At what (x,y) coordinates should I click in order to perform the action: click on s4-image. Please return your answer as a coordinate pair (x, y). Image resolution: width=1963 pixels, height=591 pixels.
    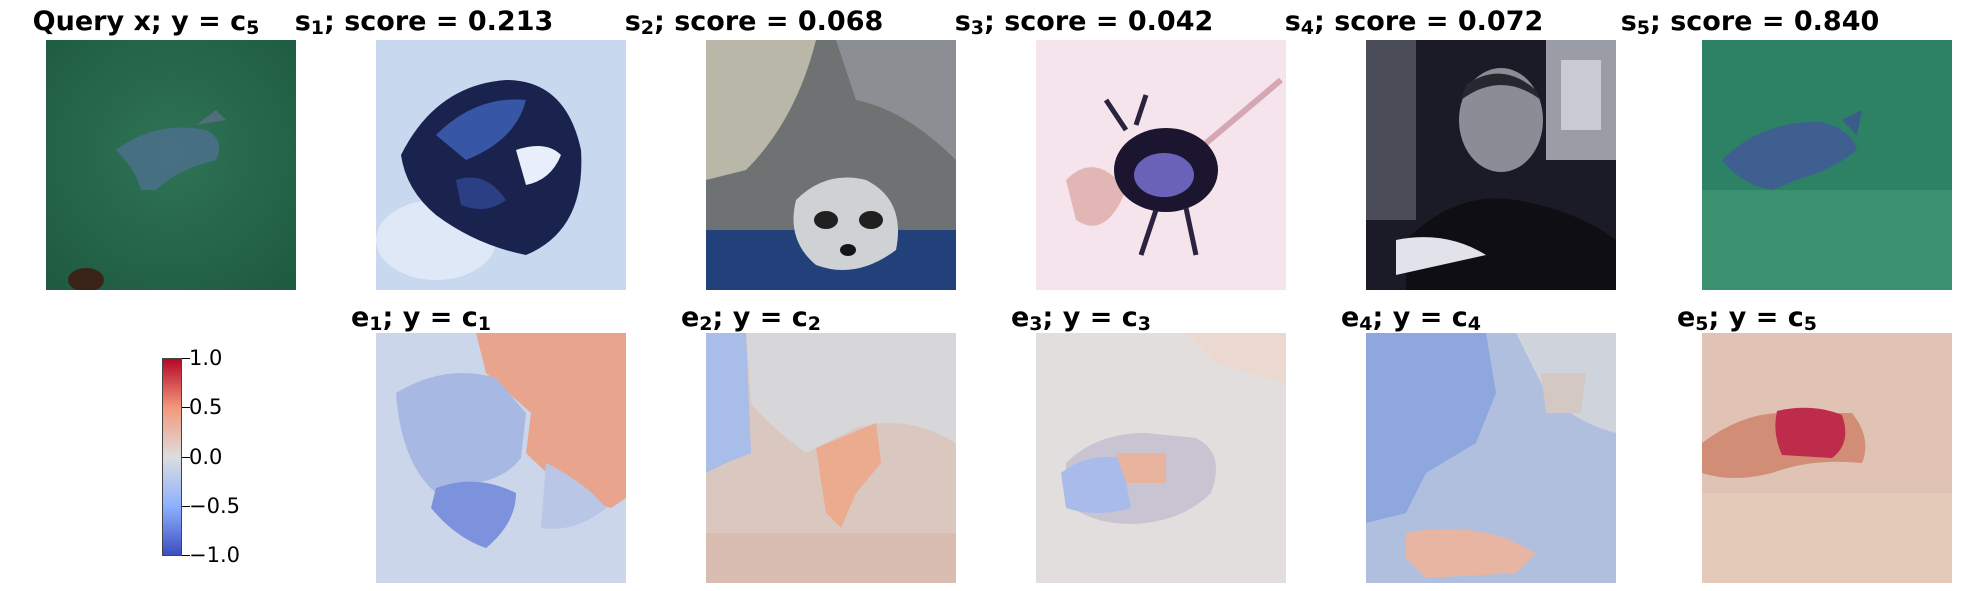
    Looking at the image, I should click on (1491, 165).